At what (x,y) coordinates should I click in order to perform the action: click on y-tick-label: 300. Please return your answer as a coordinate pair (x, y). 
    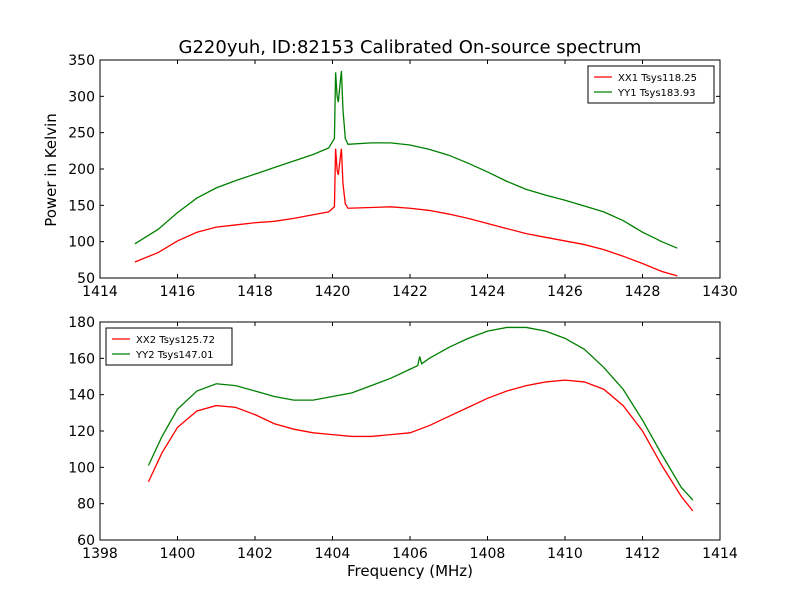
    Looking at the image, I should click on (81, 97).